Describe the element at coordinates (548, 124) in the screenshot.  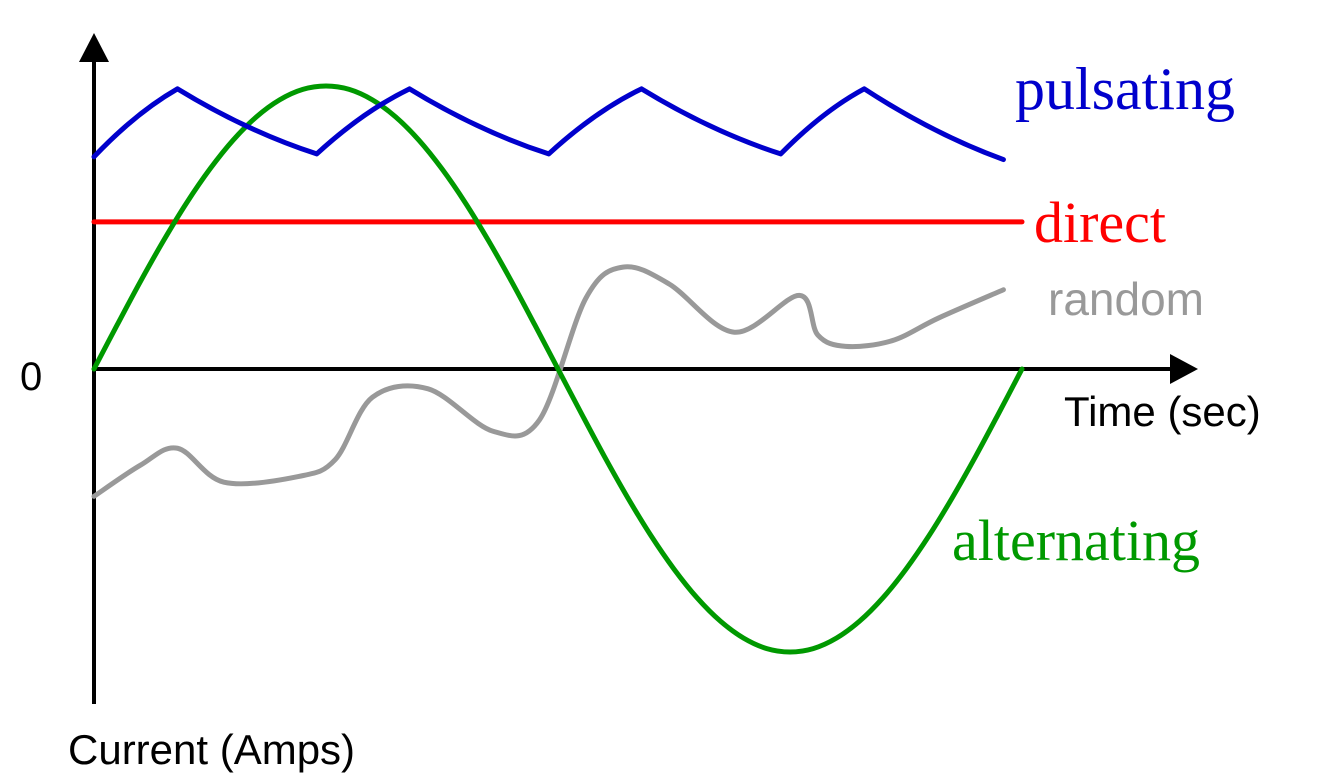
I see `pulsating-series-line` at that location.